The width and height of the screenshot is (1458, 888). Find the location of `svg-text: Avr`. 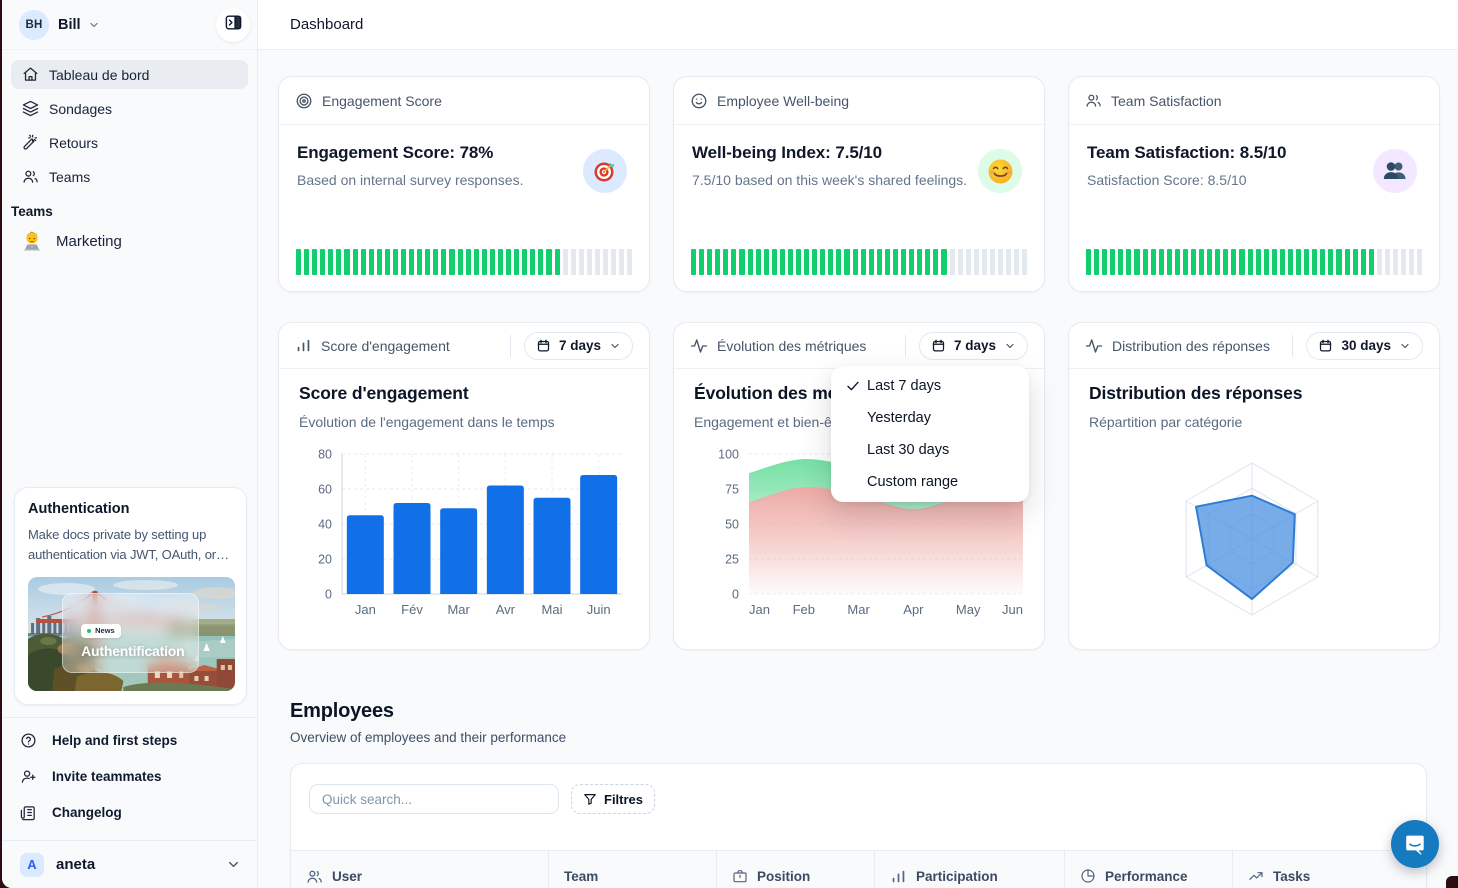

svg-text: Avr is located at coordinates (506, 609).